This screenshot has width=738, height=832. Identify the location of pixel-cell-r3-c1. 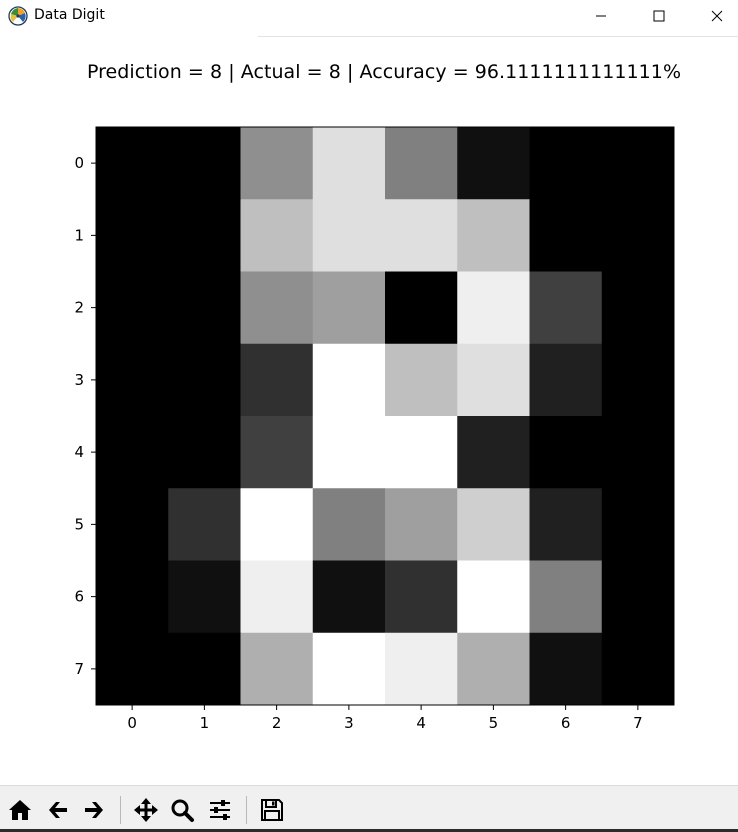
(204, 380).